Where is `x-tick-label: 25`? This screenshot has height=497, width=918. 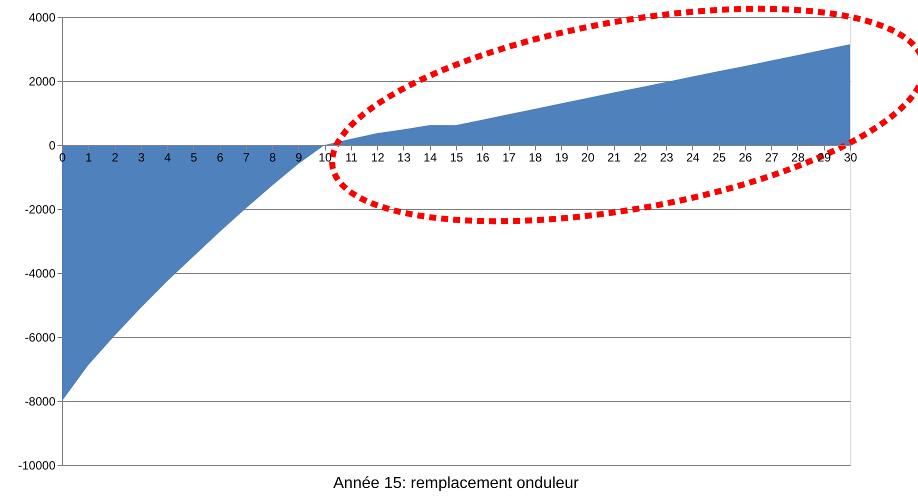 x-tick-label: 25 is located at coordinates (719, 157).